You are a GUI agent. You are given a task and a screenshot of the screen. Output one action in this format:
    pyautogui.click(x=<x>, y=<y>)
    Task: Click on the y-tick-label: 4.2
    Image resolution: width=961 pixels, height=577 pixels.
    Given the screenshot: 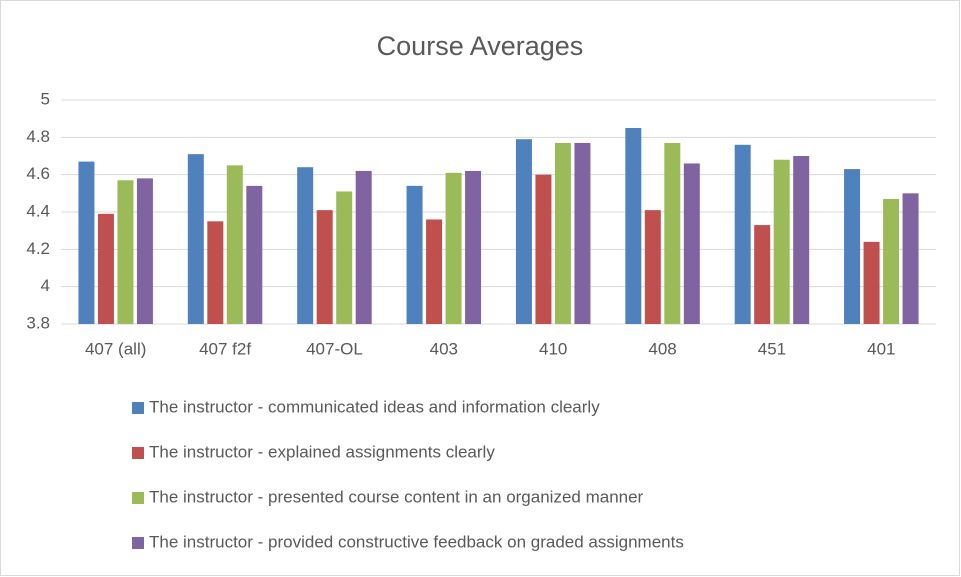 What is the action you would take?
    pyautogui.click(x=38, y=248)
    